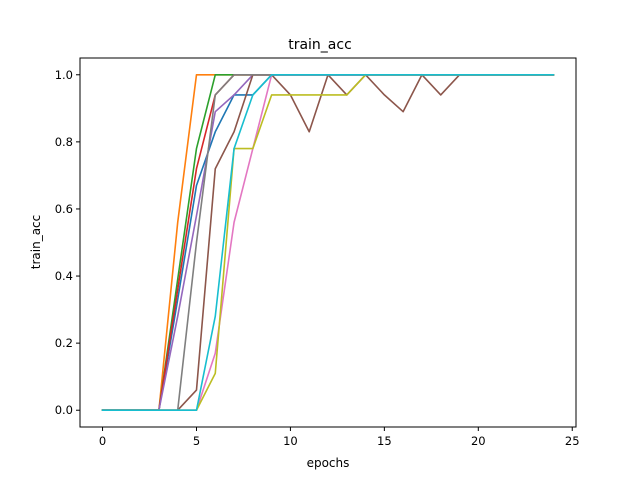 The width and height of the screenshot is (640, 480). What do you see at coordinates (196, 441) in the screenshot?
I see `x-tick-label: 5` at bounding box center [196, 441].